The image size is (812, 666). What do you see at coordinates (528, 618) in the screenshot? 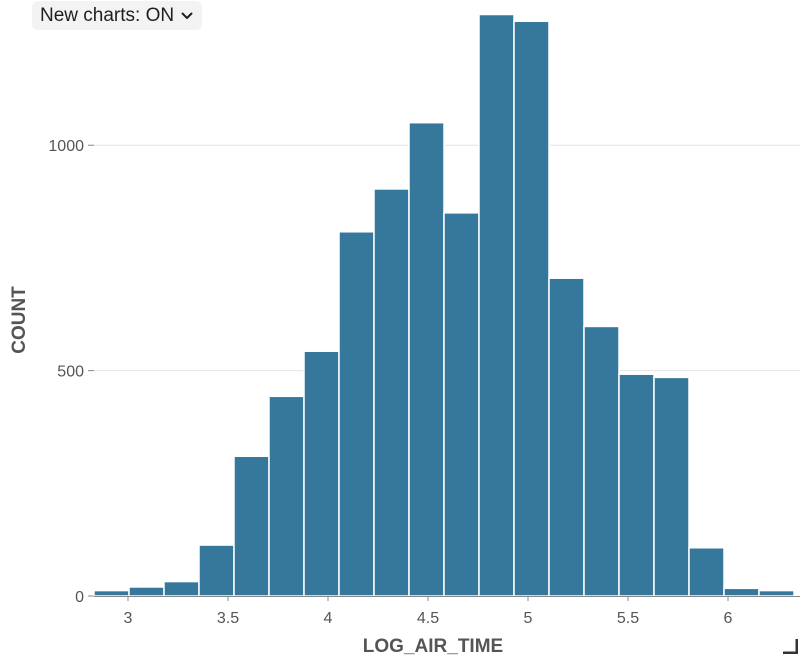
I see `x-tick-label: 5` at bounding box center [528, 618].